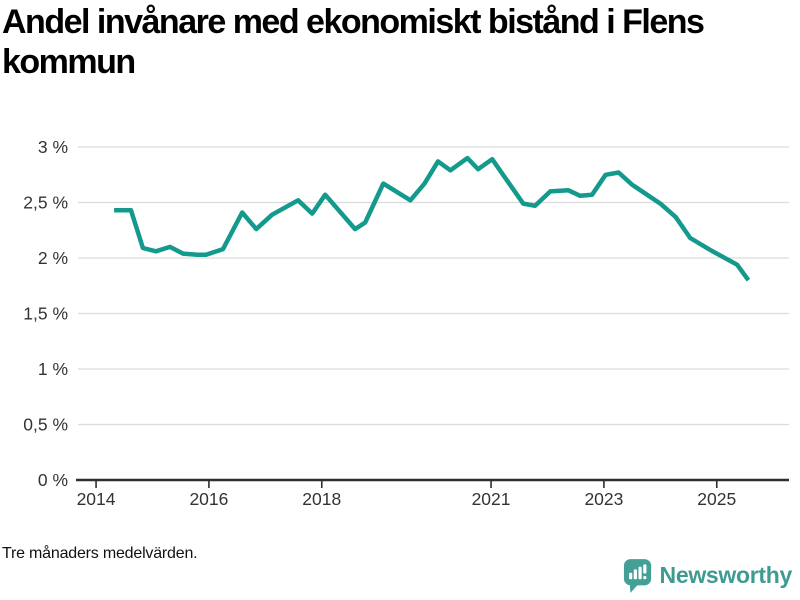 The width and height of the screenshot is (800, 600). I want to click on x-tick-label: 2025, so click(716, 499).